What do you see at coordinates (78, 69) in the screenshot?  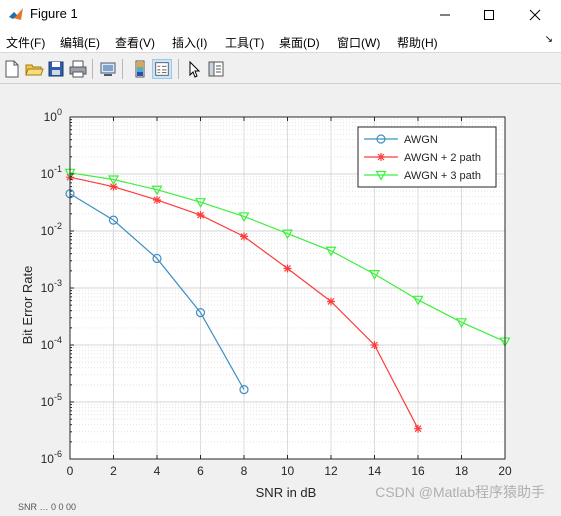 I see `print-icon` at bounding box center [78, 69].